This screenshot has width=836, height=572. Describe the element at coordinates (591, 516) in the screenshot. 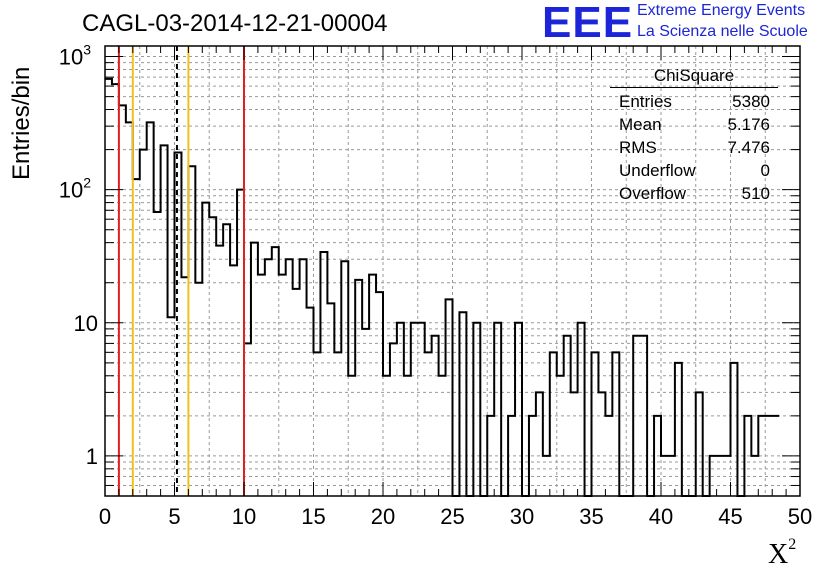

I see `x-tick-label: 35` at that location.